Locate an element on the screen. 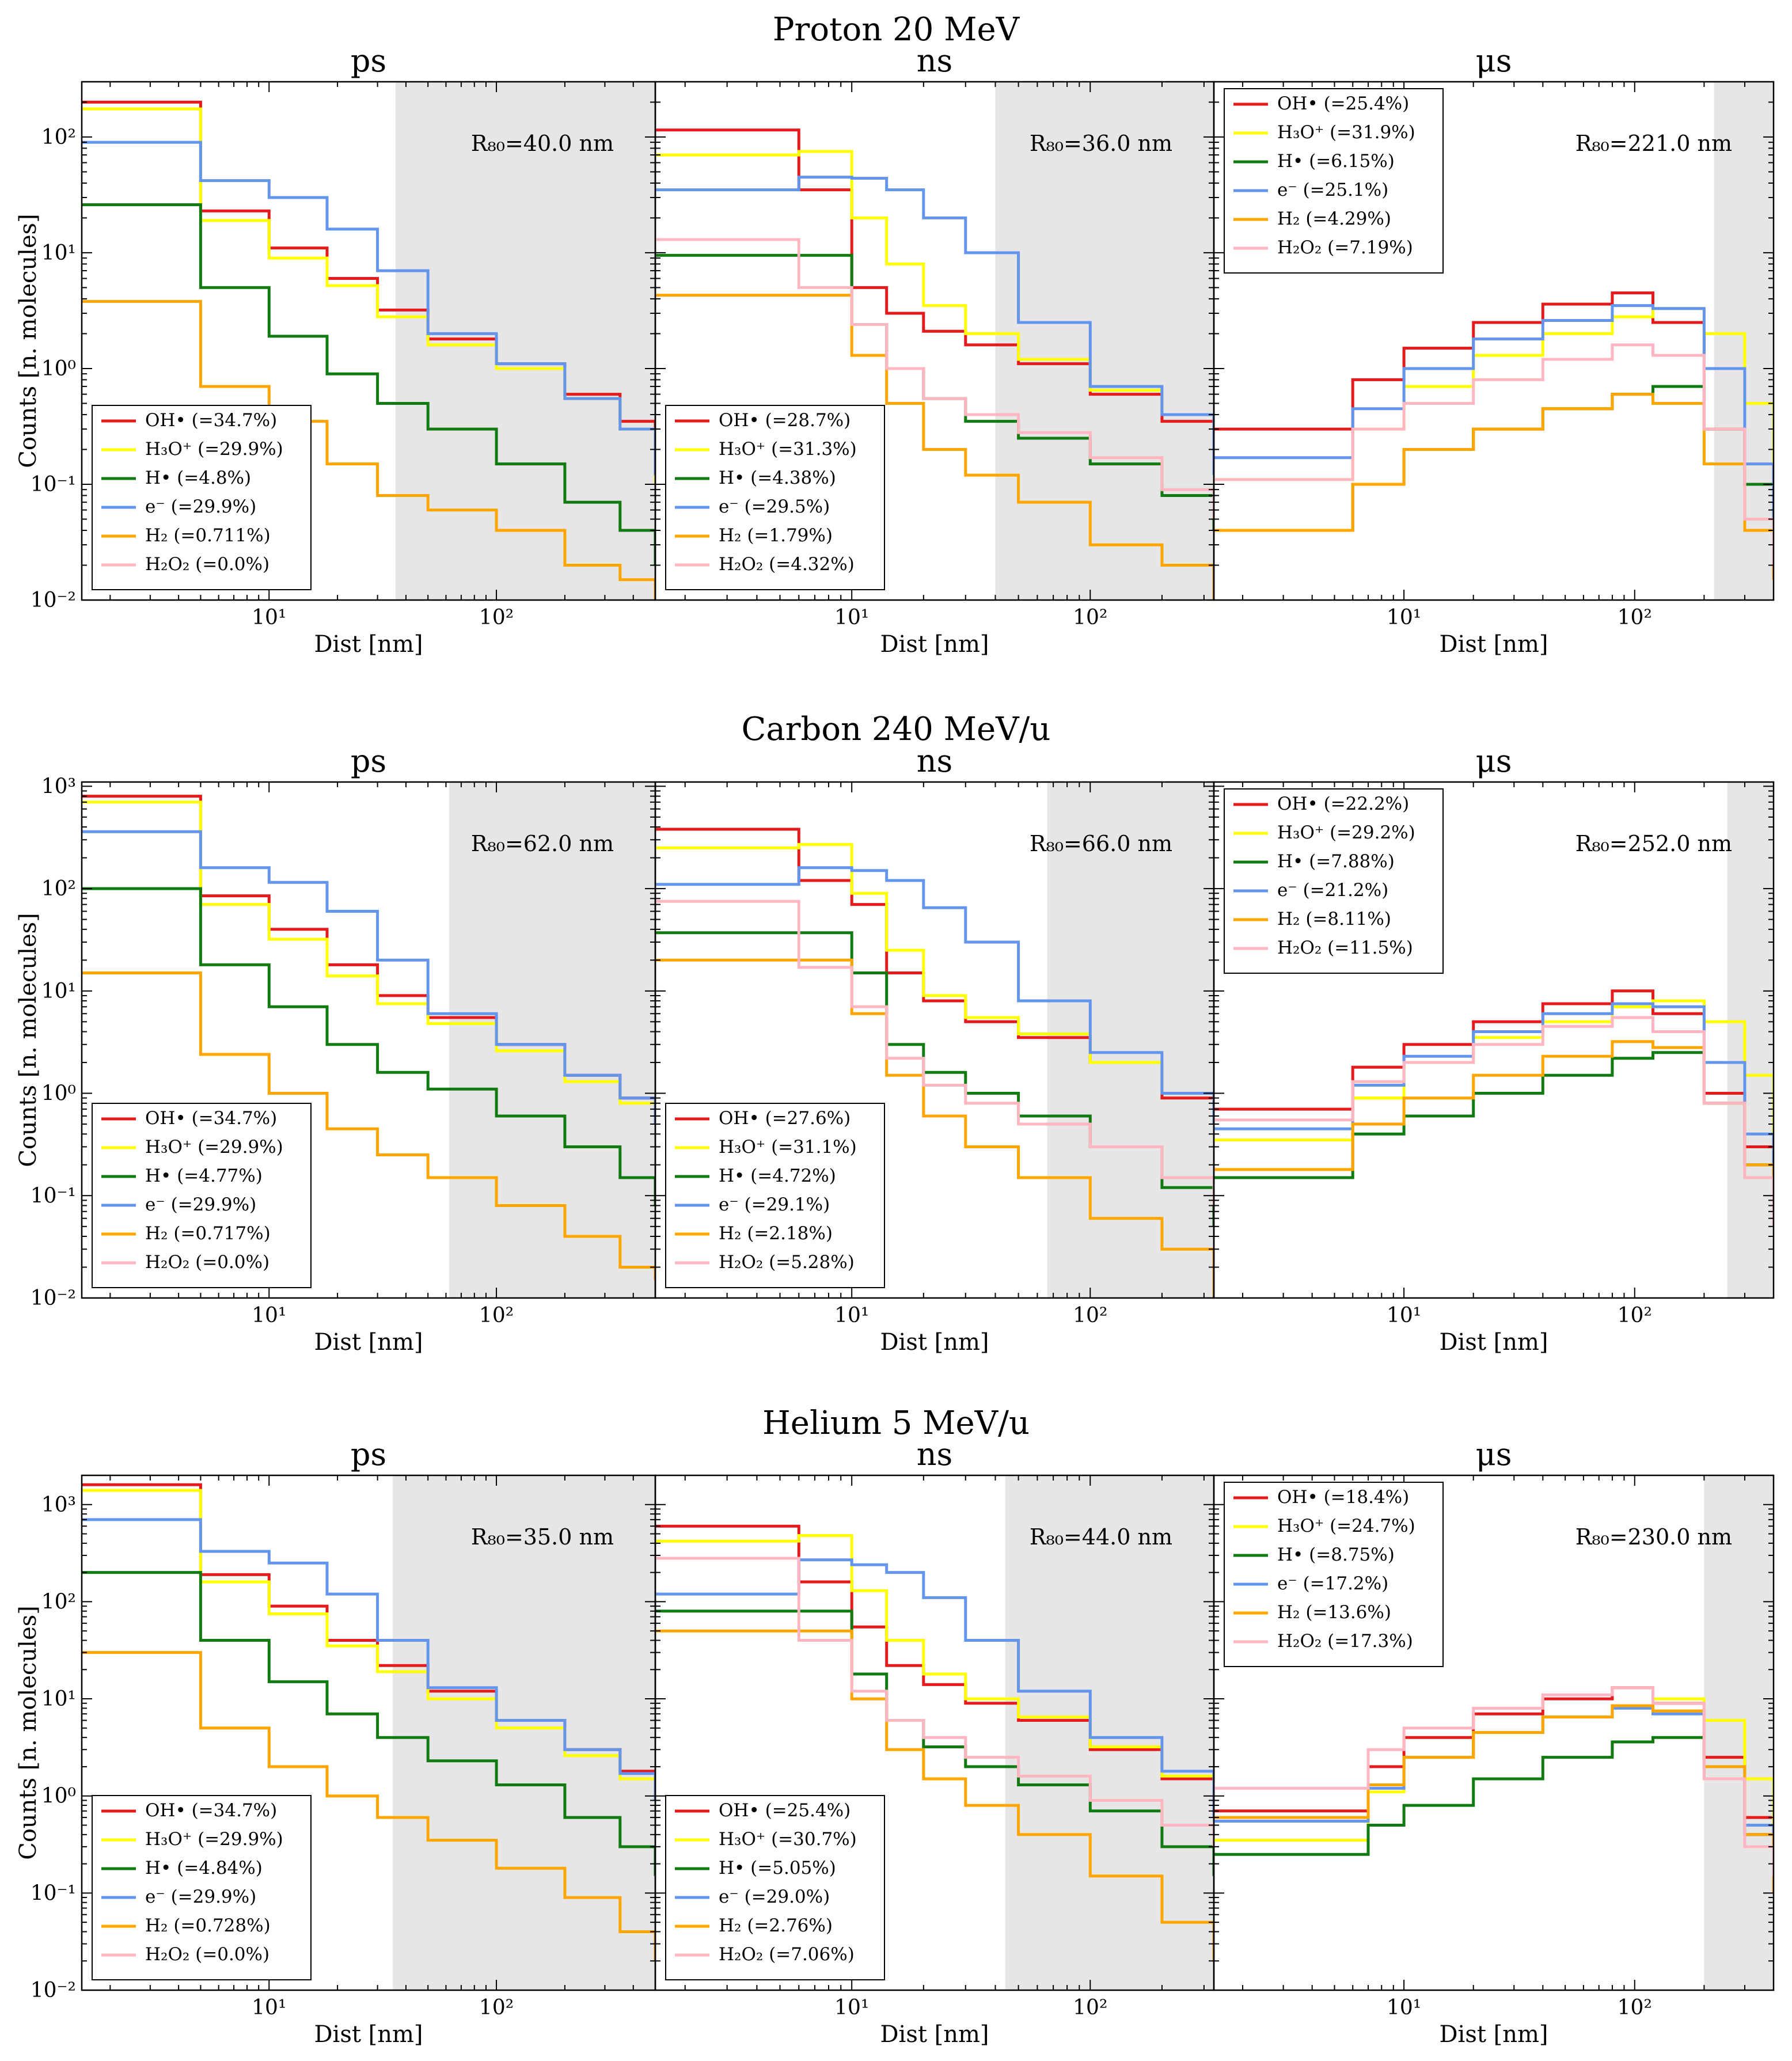  legend-entry-e: e⁻ (=29.5%) is located at coordinates (774, 506).